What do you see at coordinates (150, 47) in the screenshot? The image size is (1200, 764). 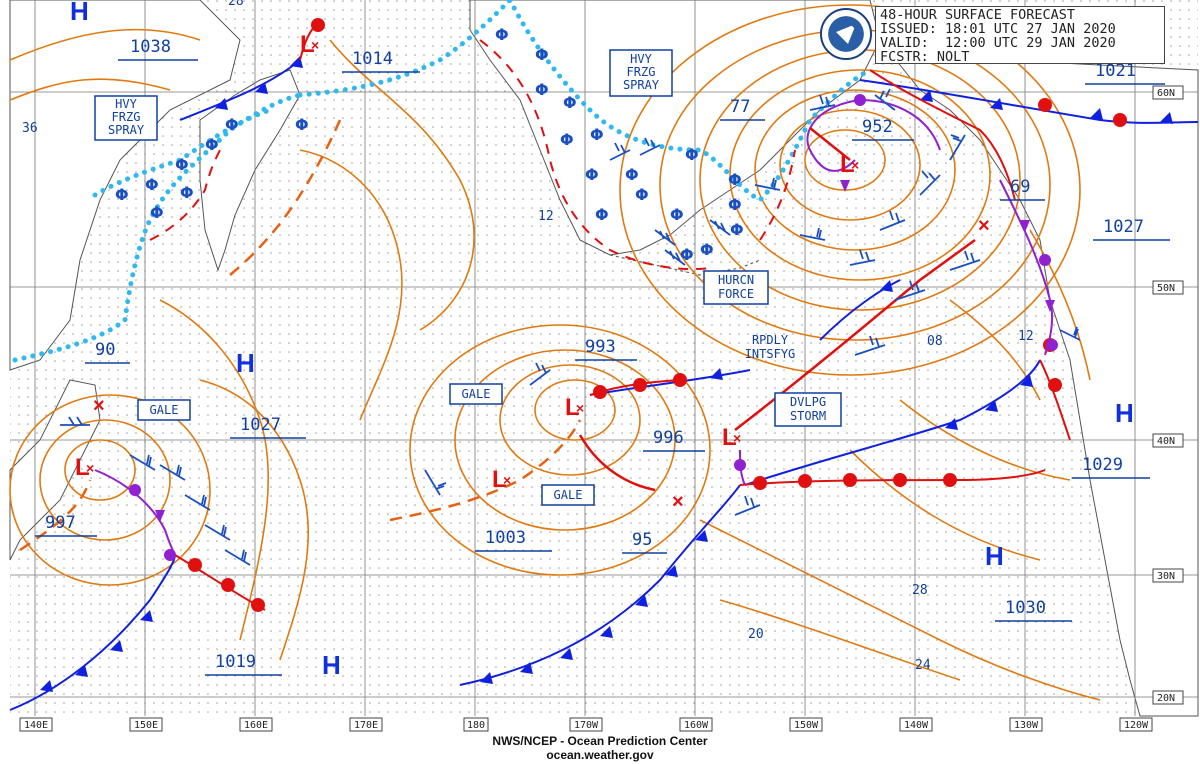 I see `pressure-label-1038: 1038` at bounding box center [150, 47].